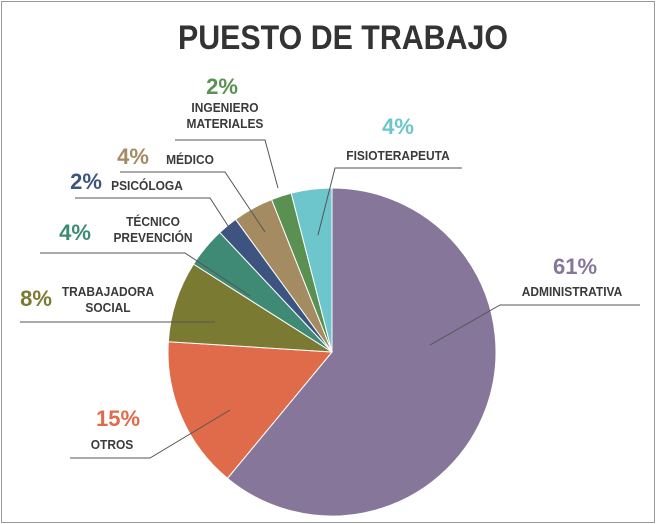  What do you see at coordinates (575, 266) in the screenshot?
I see `value-label: 61%` at bounding box center [575, 266].